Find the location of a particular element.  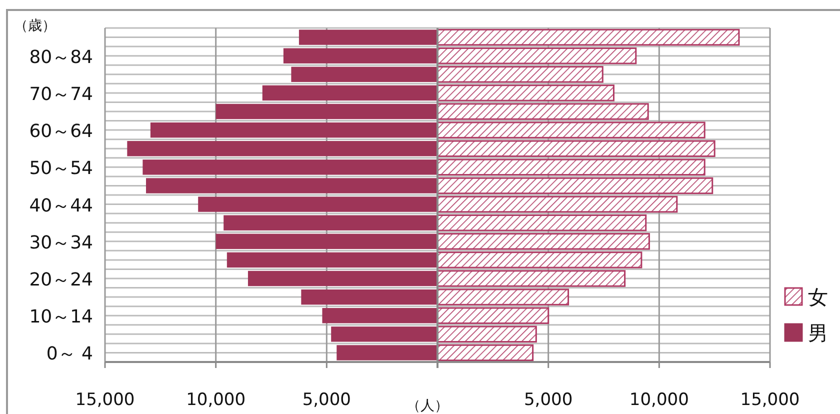

y-axis-title: （歳） is located at coordinates (35, 26).